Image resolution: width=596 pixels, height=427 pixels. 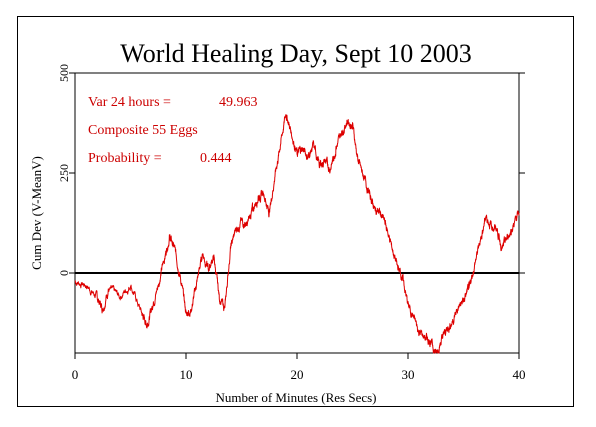 What do you see at coordinates (129, 102) in the screenshot?
I see `variance-label: Var 24 hours =` at bounding box center [129, 102].